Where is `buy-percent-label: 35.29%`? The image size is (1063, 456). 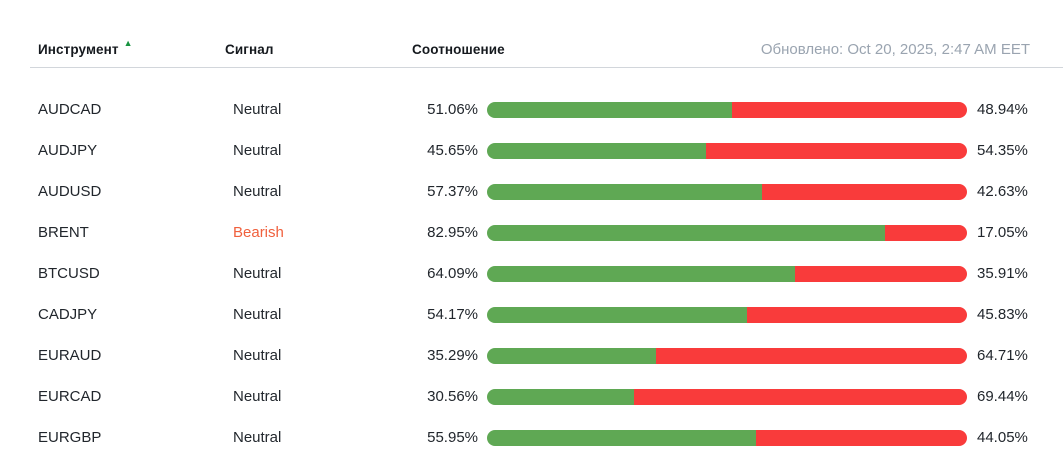 buy-percent-label: 35.29% is located at coordinates (452, 355).